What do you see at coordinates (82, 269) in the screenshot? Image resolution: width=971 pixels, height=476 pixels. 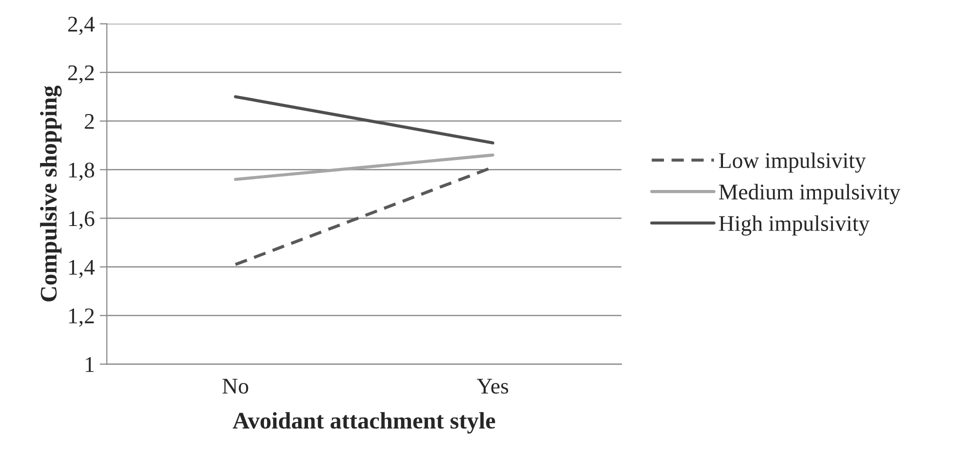 I see `y-tick-label: 1,4` at bounding box center [82, 269].